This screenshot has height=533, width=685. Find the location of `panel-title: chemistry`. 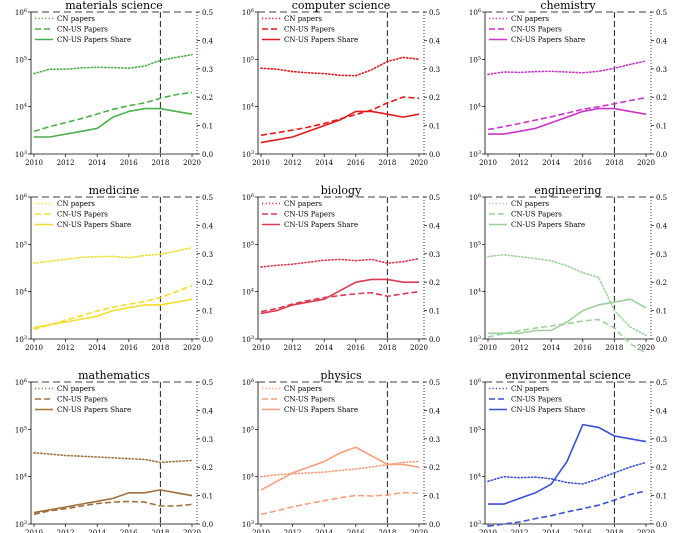

panel-title: chemistry is located at coordinates (568, 6).